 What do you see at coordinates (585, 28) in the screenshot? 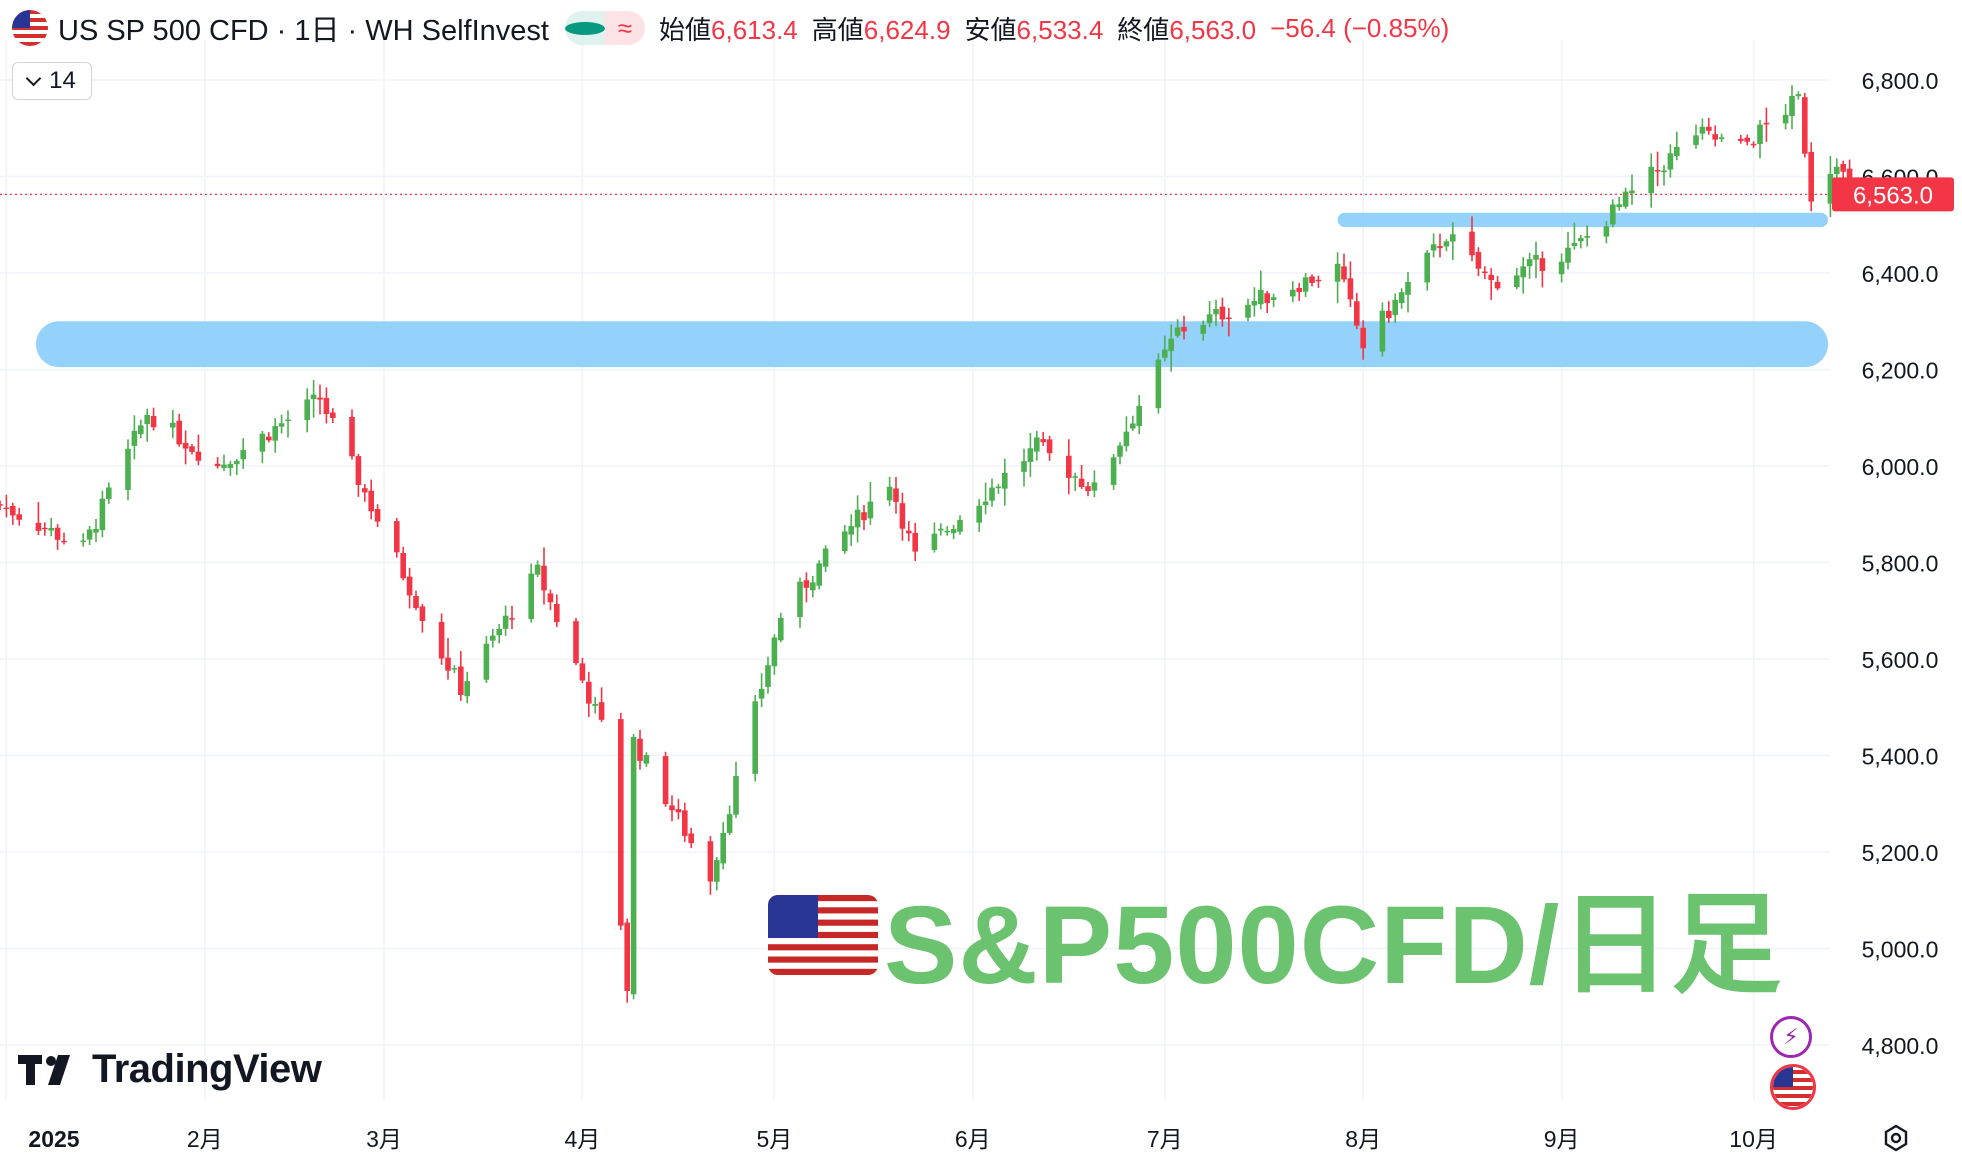
I see `market-open-icon` at bounding box center [585, 28].